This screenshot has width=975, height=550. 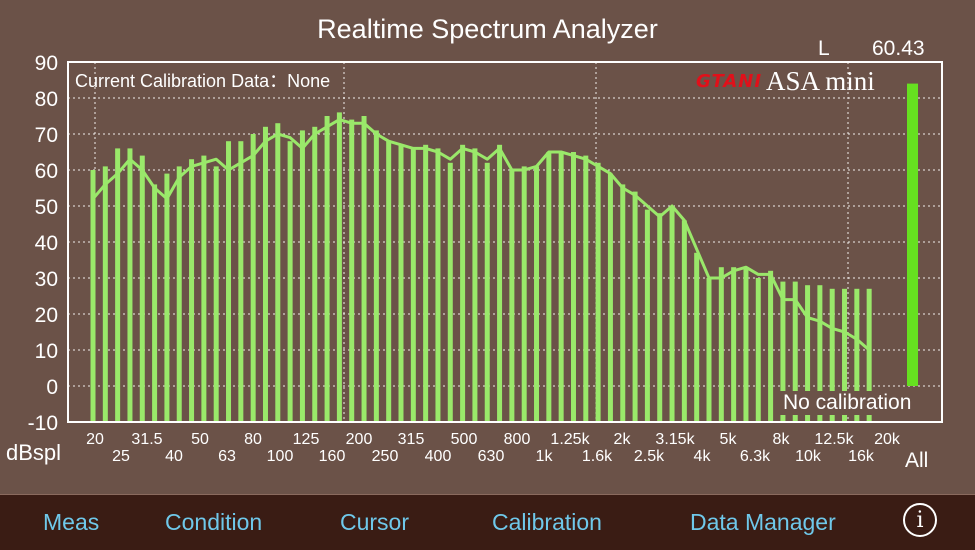 What do you see at coordinates (46, 63) in the screenshot?
I see `y-tick-label: 90` at bounding box center [46, 63].